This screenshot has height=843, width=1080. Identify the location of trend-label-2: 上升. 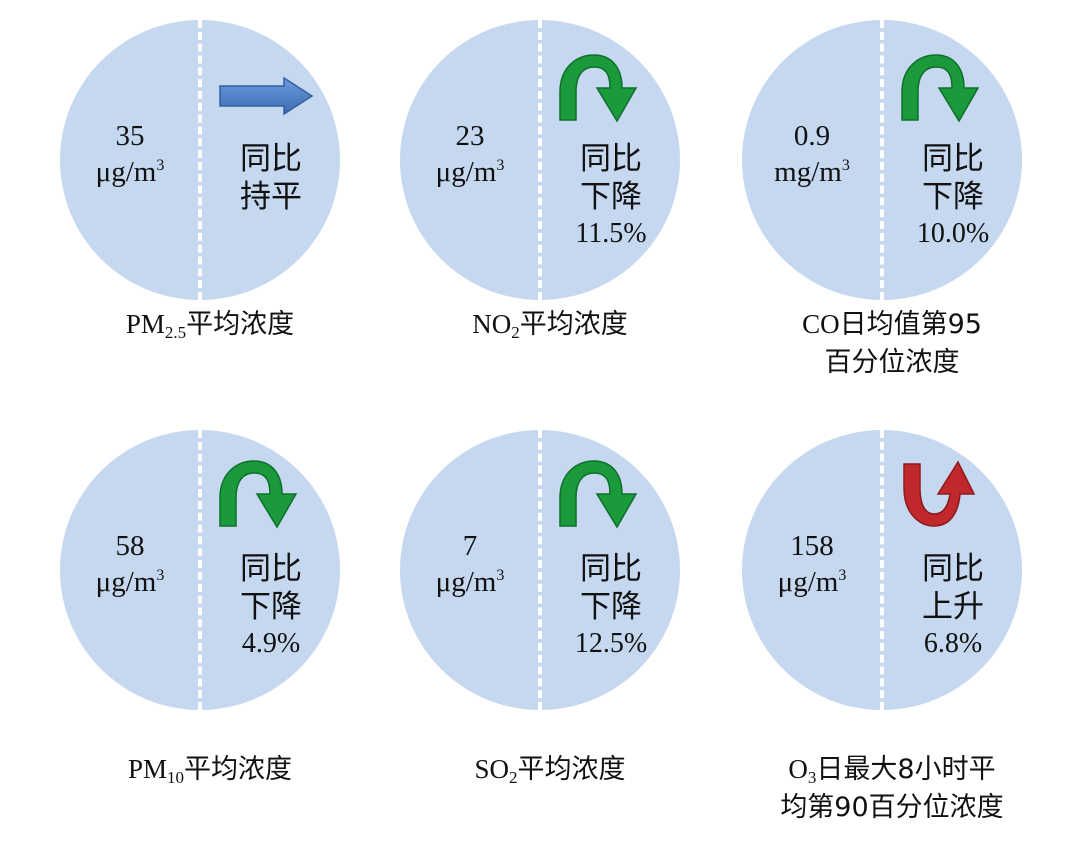
(953, 607).